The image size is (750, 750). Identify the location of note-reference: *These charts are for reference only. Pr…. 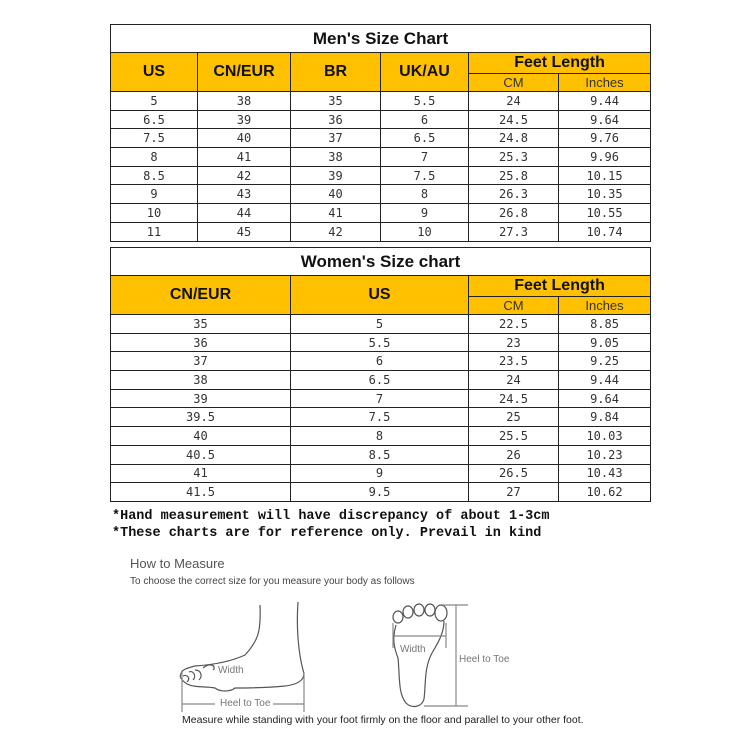
(327, 533).